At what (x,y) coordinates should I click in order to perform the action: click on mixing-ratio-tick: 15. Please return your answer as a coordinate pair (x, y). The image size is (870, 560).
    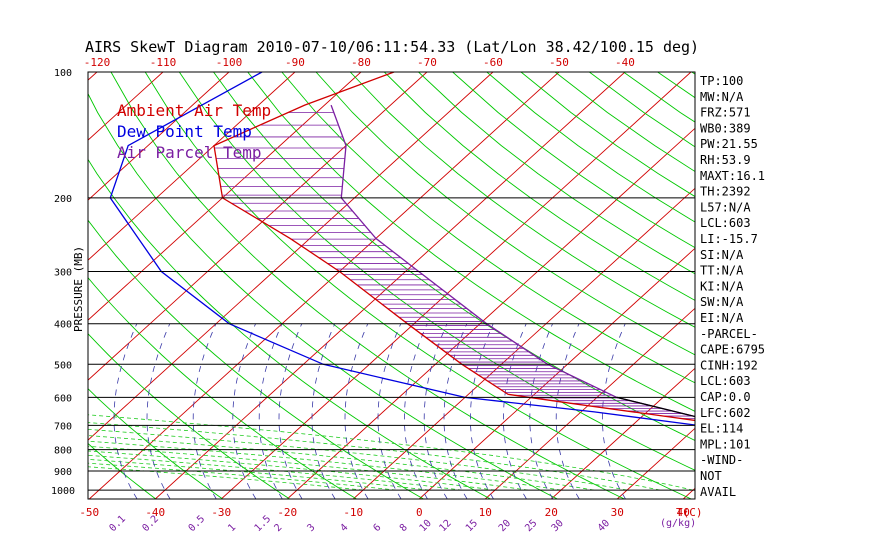
    Looking at the image, I should click on (472, 526).